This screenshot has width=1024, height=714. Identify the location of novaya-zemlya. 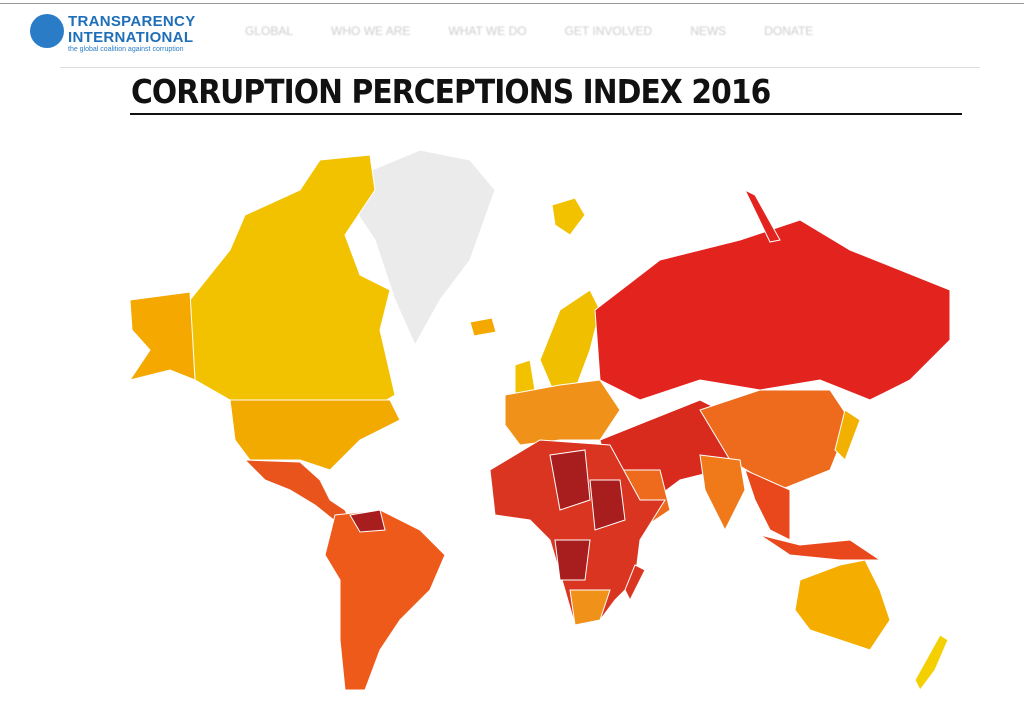
(762, 215).